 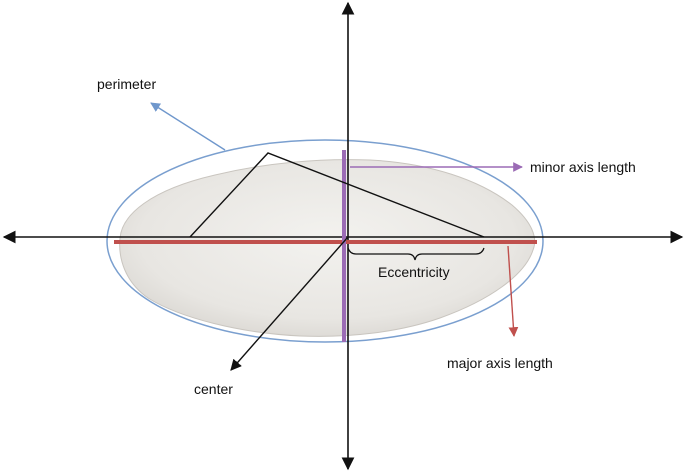 I want to click on eccentricity-label: Eccentricity, so click(x=414, y=272).